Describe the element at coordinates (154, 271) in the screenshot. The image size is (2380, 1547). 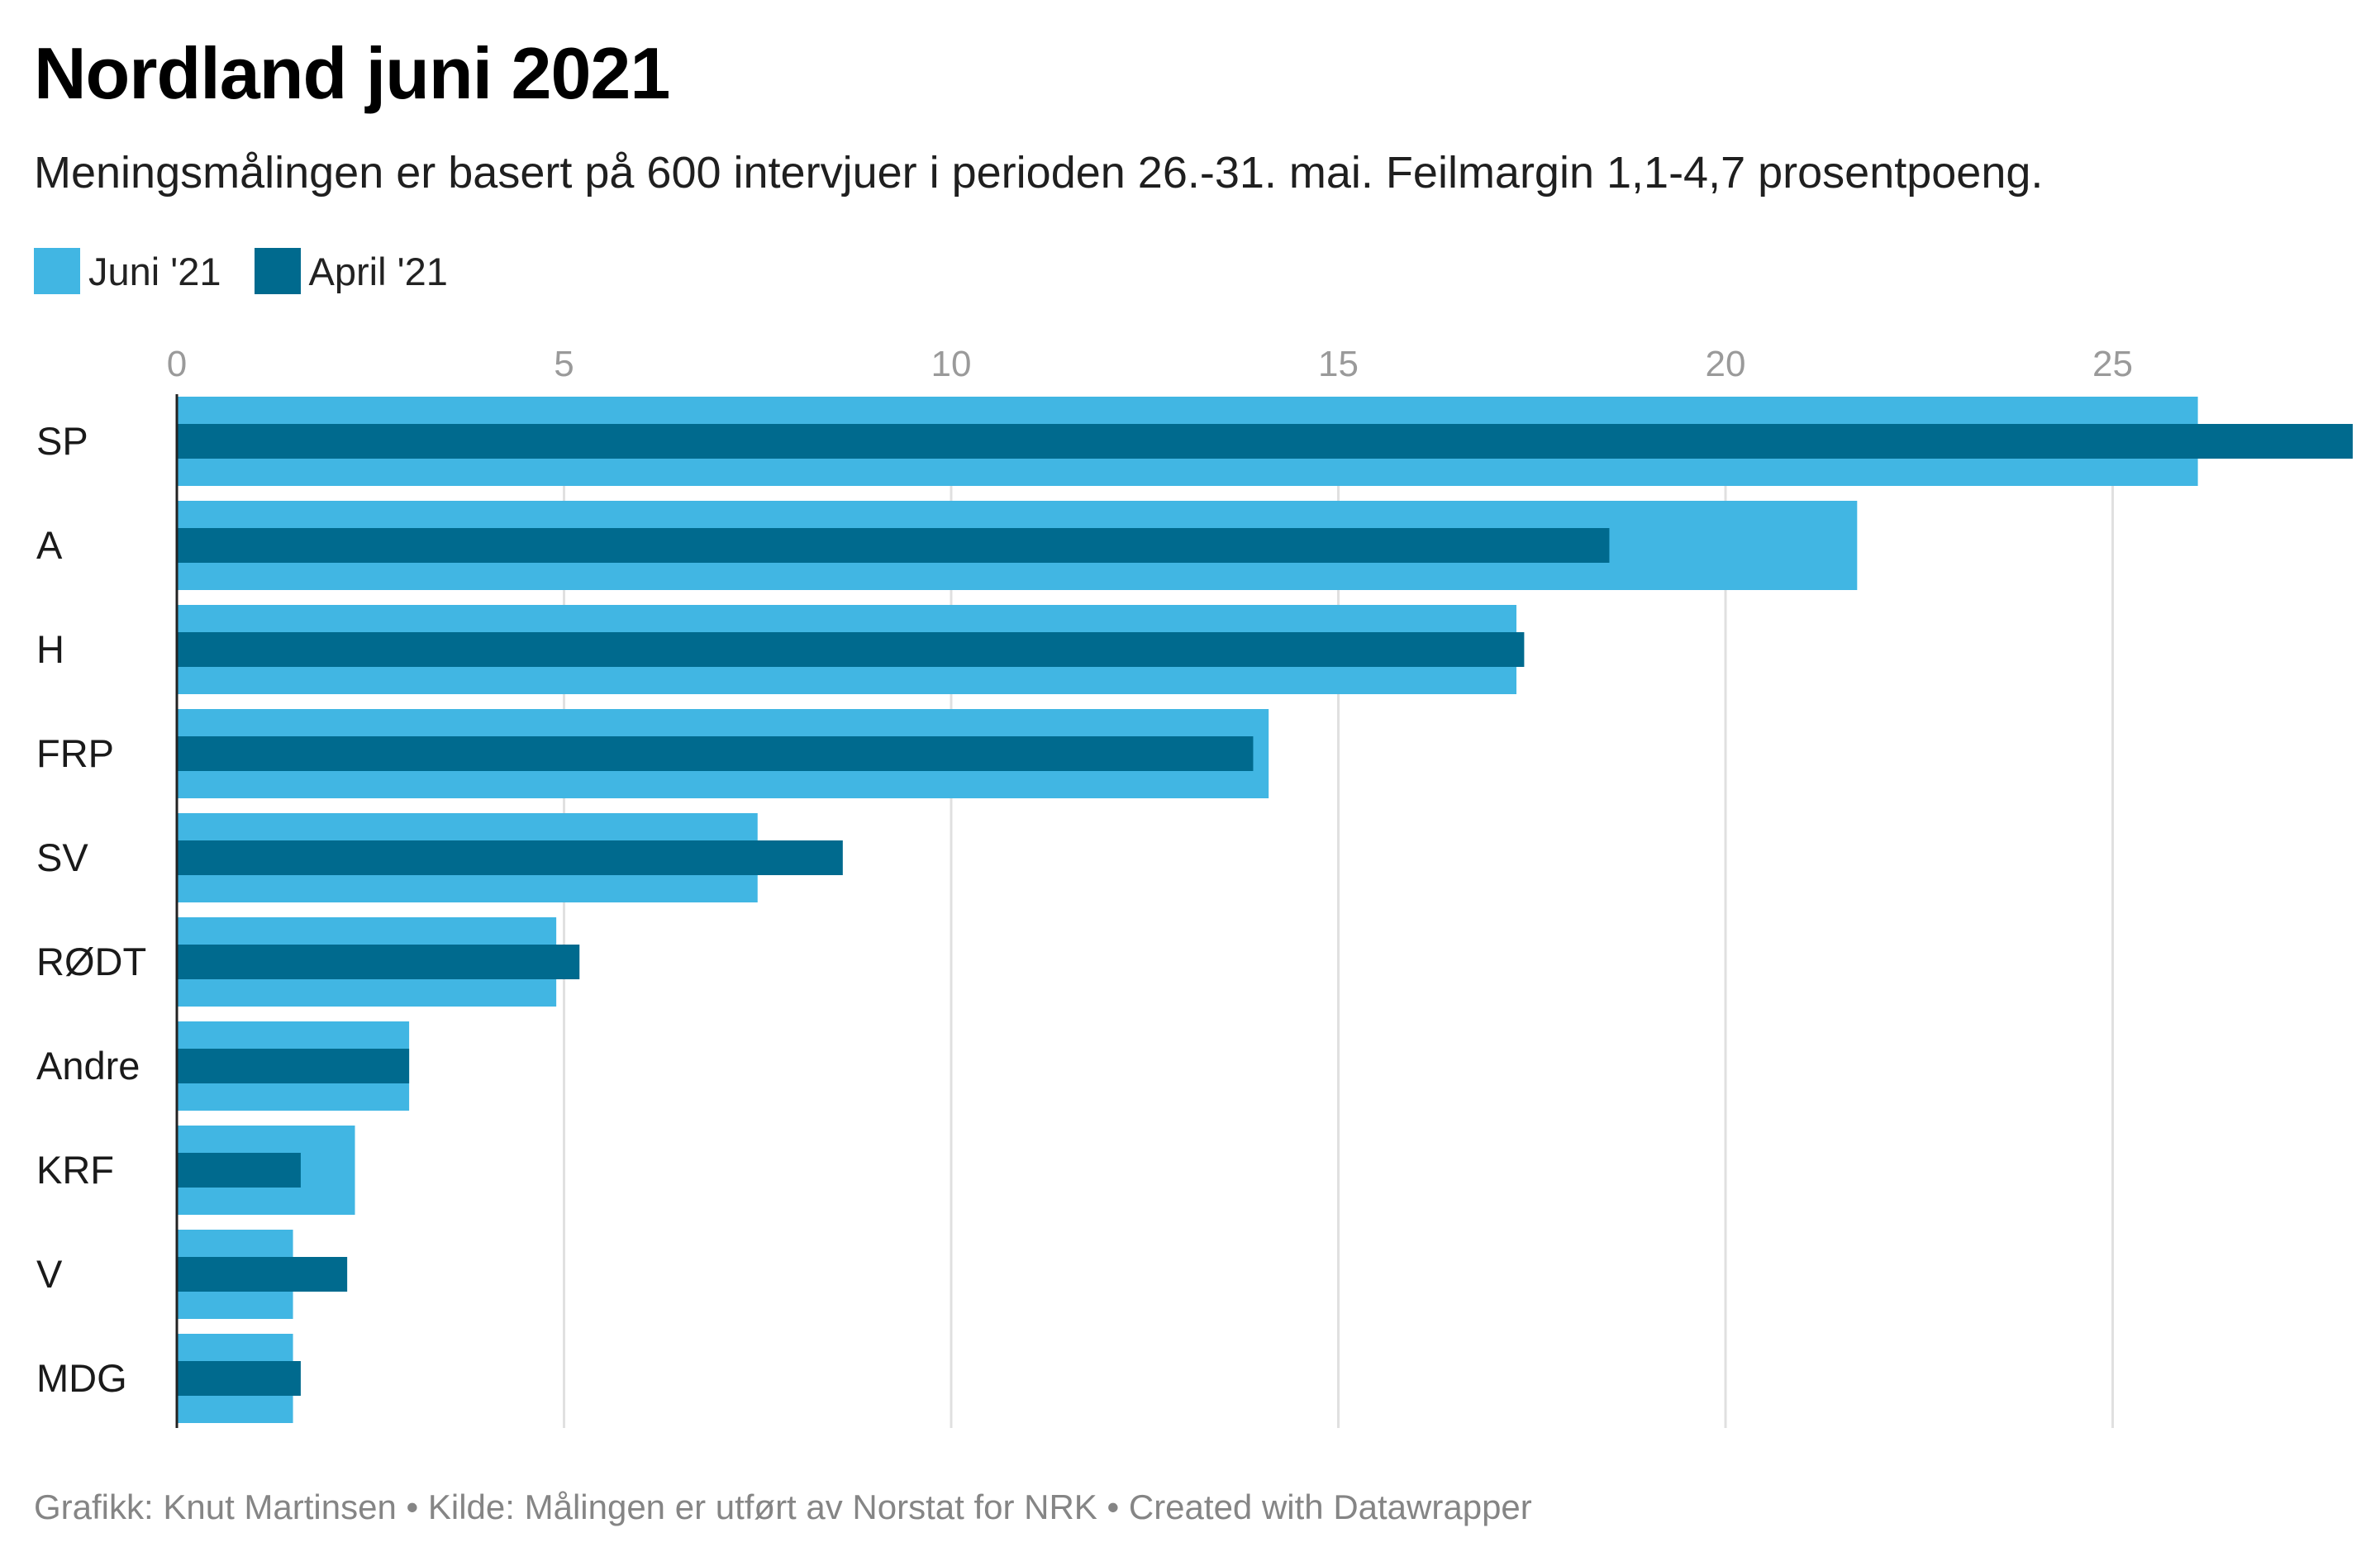
I see `legend-label-juni: Juni '21` at that location.